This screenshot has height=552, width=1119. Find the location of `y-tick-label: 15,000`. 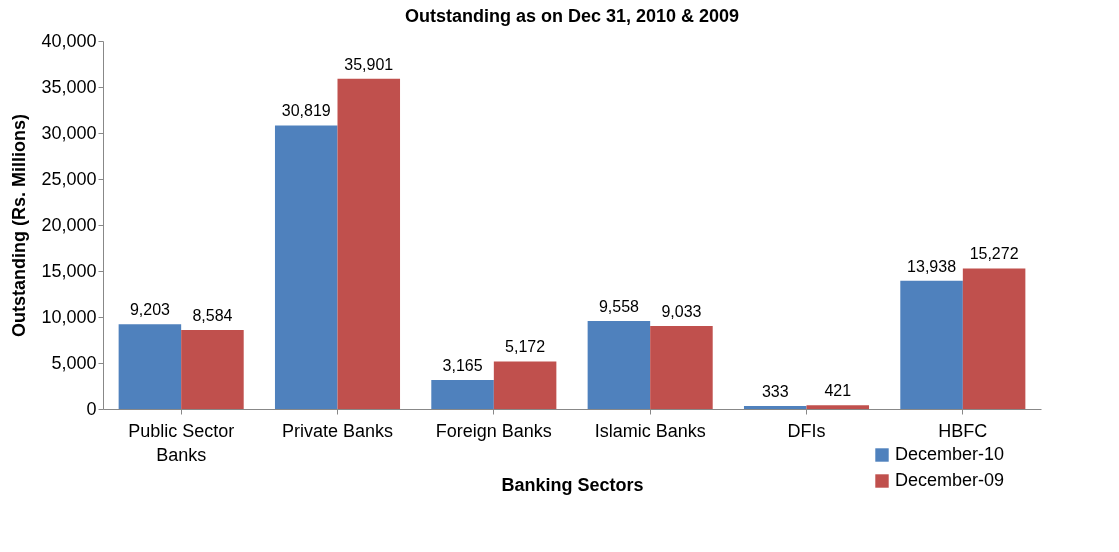

y-tick-label: 15,000 is located at coordinates (69, 270).